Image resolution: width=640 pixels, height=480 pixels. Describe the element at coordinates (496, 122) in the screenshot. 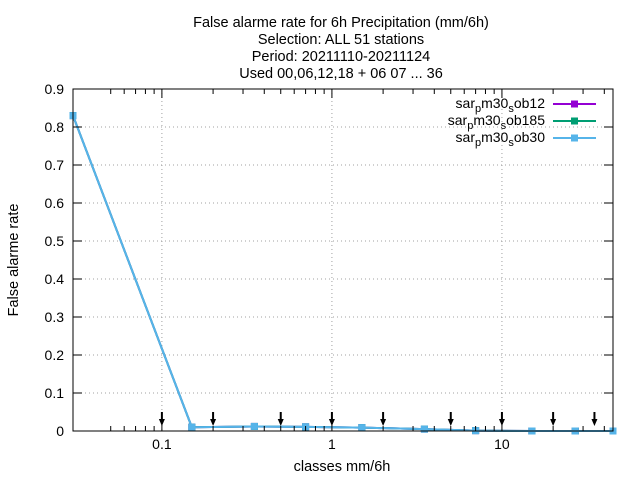

I see `legend-label-2: sarpm30sob185` at that location.